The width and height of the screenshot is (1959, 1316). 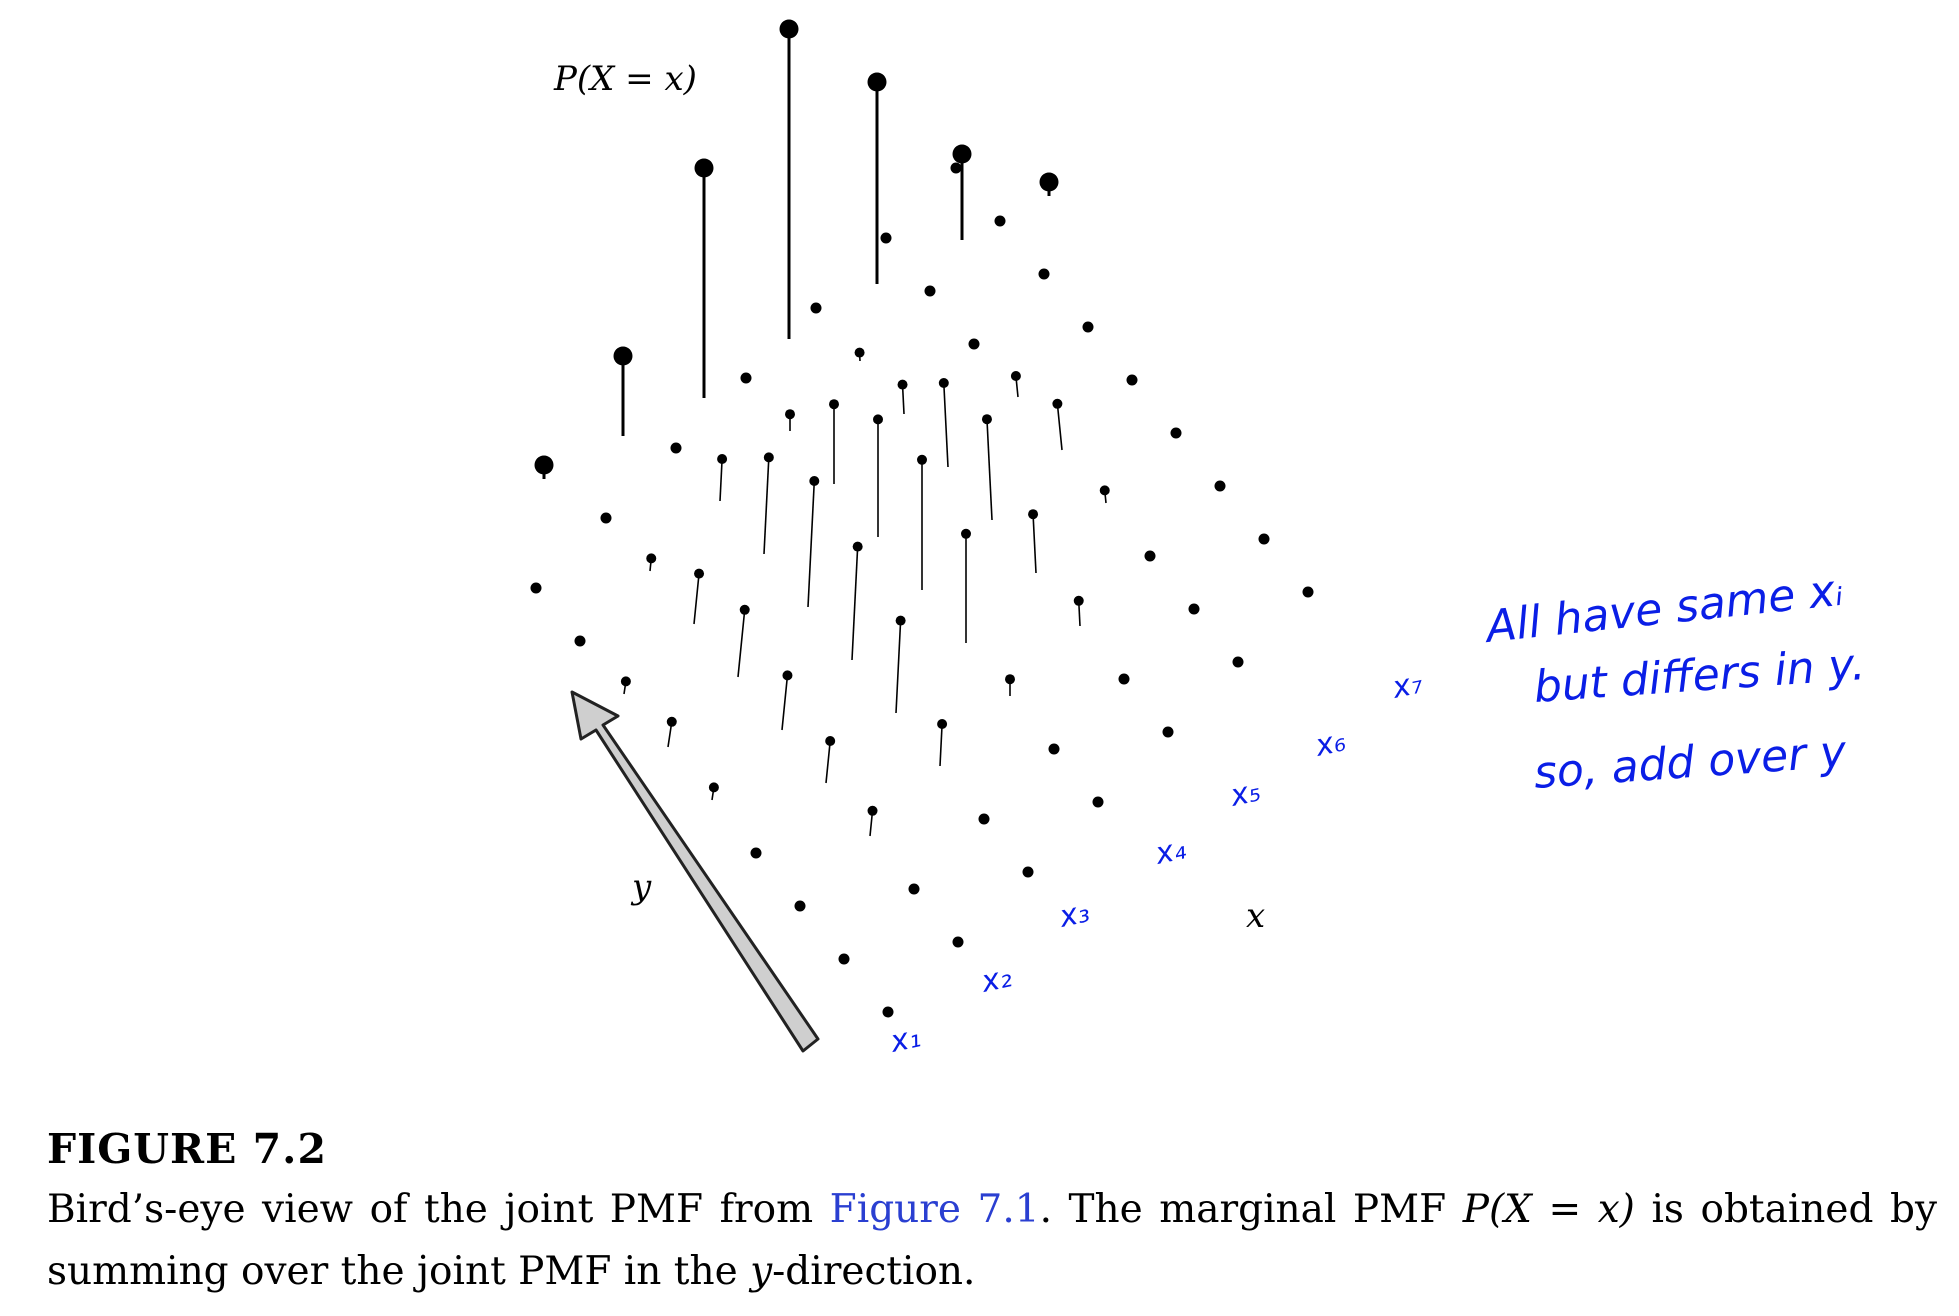 I want to click on annotation-x1: x₁, so click(x=904, y=1039).